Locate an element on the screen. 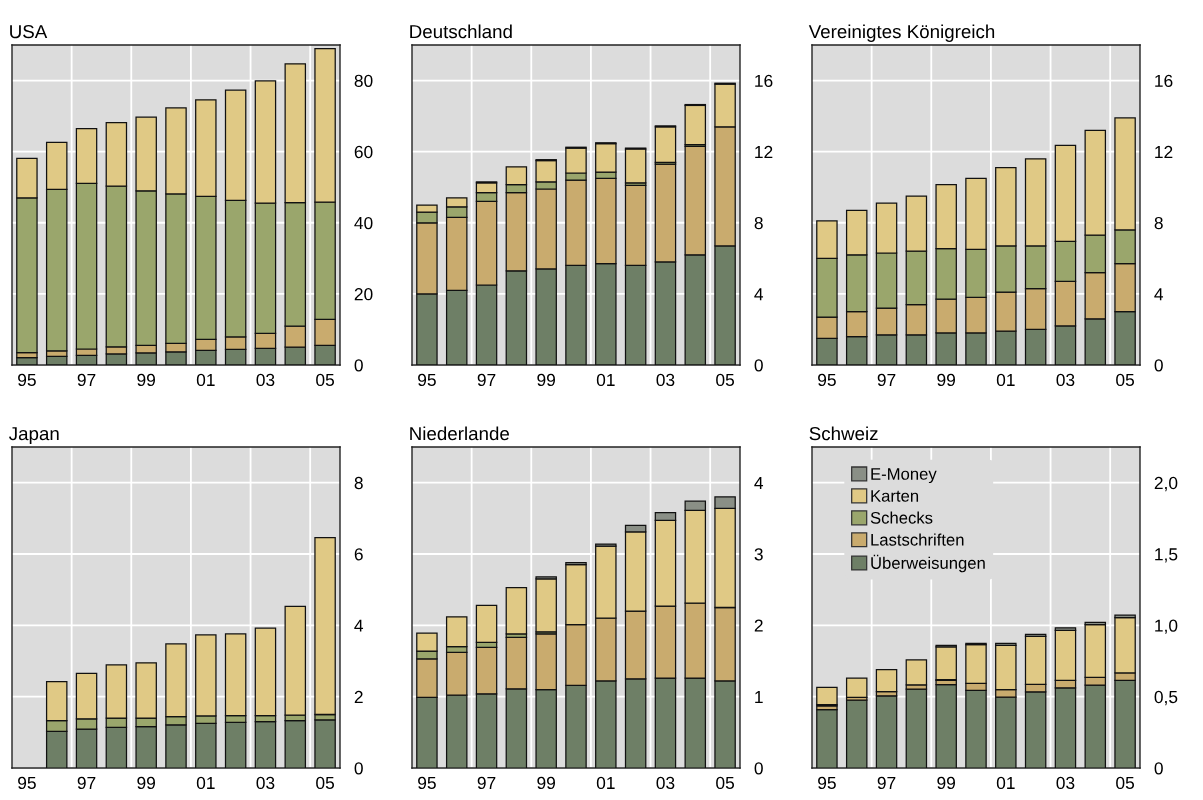 The width and height of the screenshot is (1203, 800). y-tick-label: 1 is located at coordinates (759, 697).